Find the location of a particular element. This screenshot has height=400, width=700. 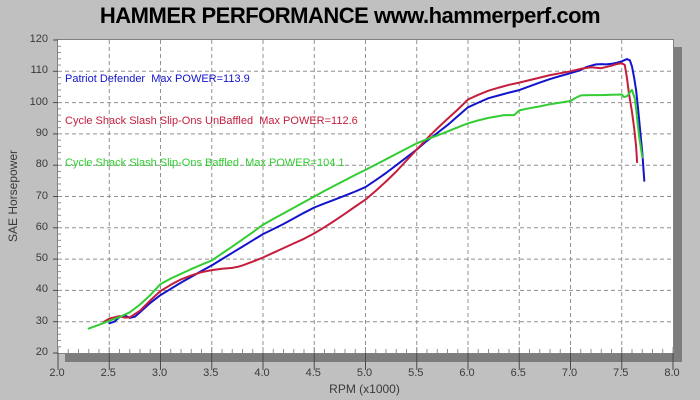

x-tick-label: 6.0 is located at coordinates (467, 373).